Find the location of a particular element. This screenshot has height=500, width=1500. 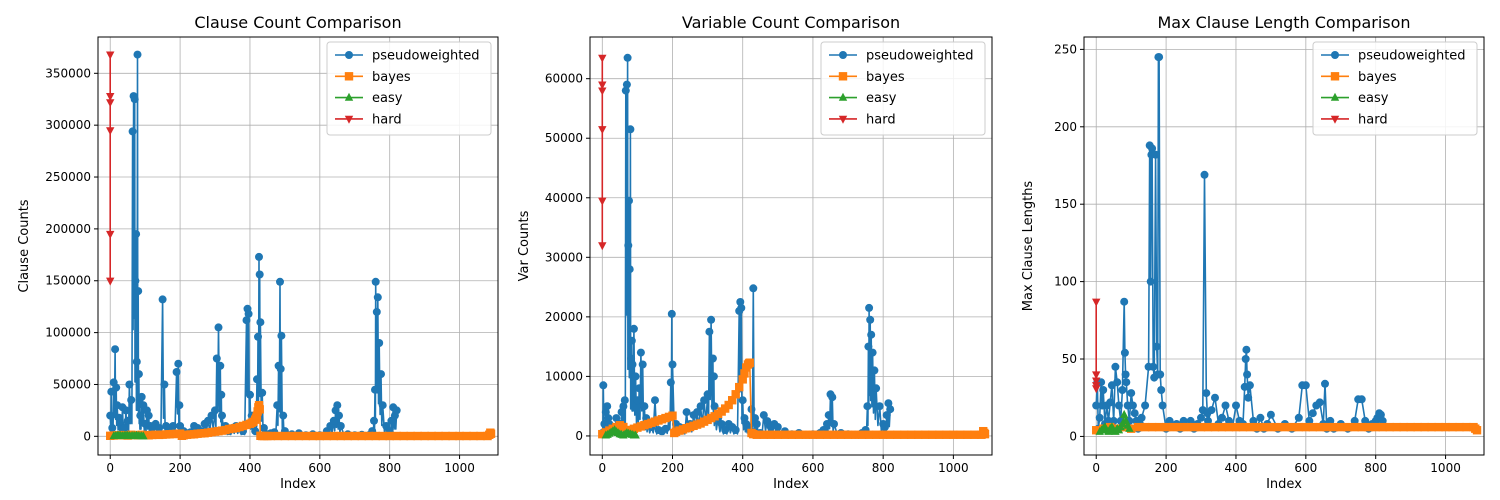

y-tick-label: 250000 is located at coordinates (68, 177).